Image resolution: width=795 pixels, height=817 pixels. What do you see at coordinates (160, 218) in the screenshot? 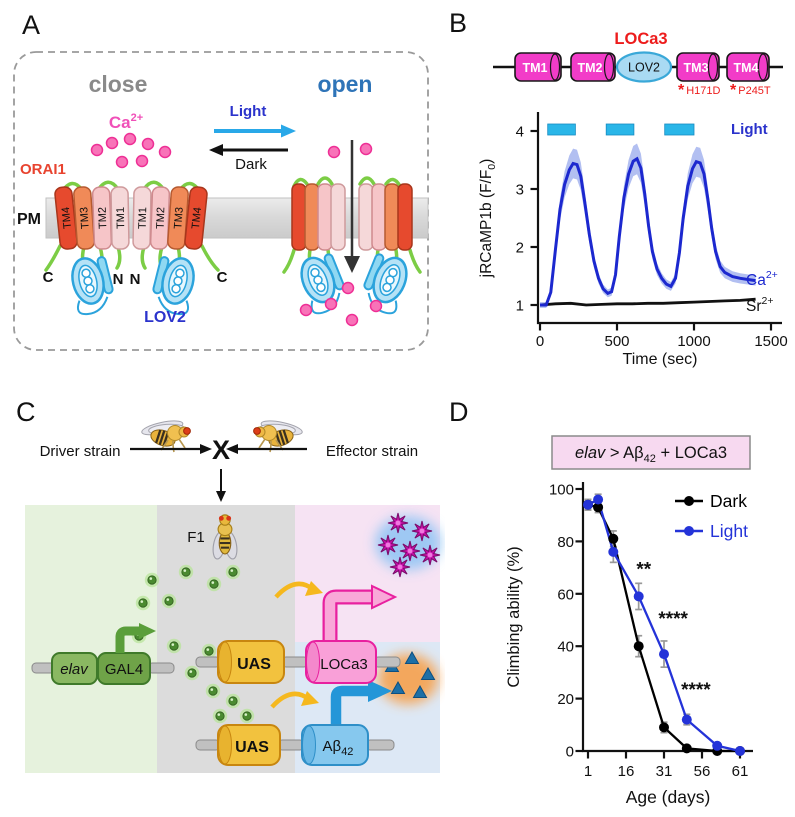
I see `tm-helix: TM2` at bounding box center [160, 218].